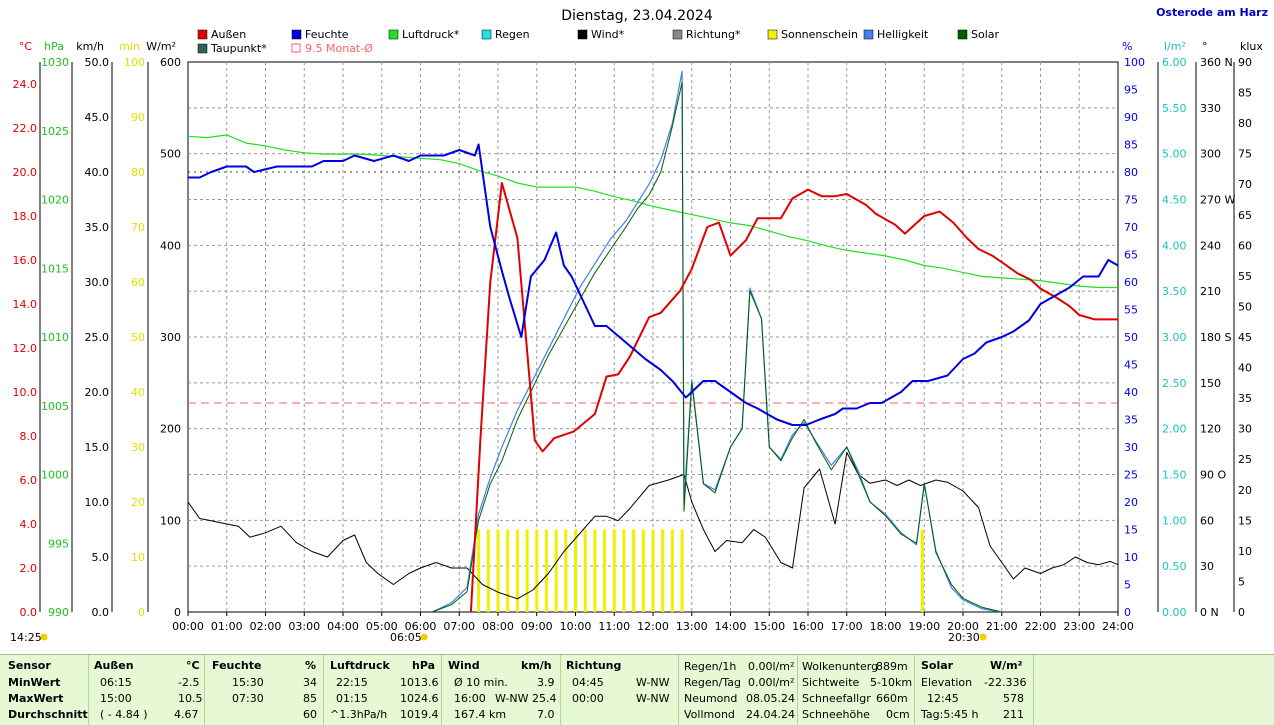 The width and height of the screenshot is (1274, 725). What do you see at coordinates (161, 46) in the screenshot?
I see `axis-unit-left: W/m²` at bounding box center [161, 46].